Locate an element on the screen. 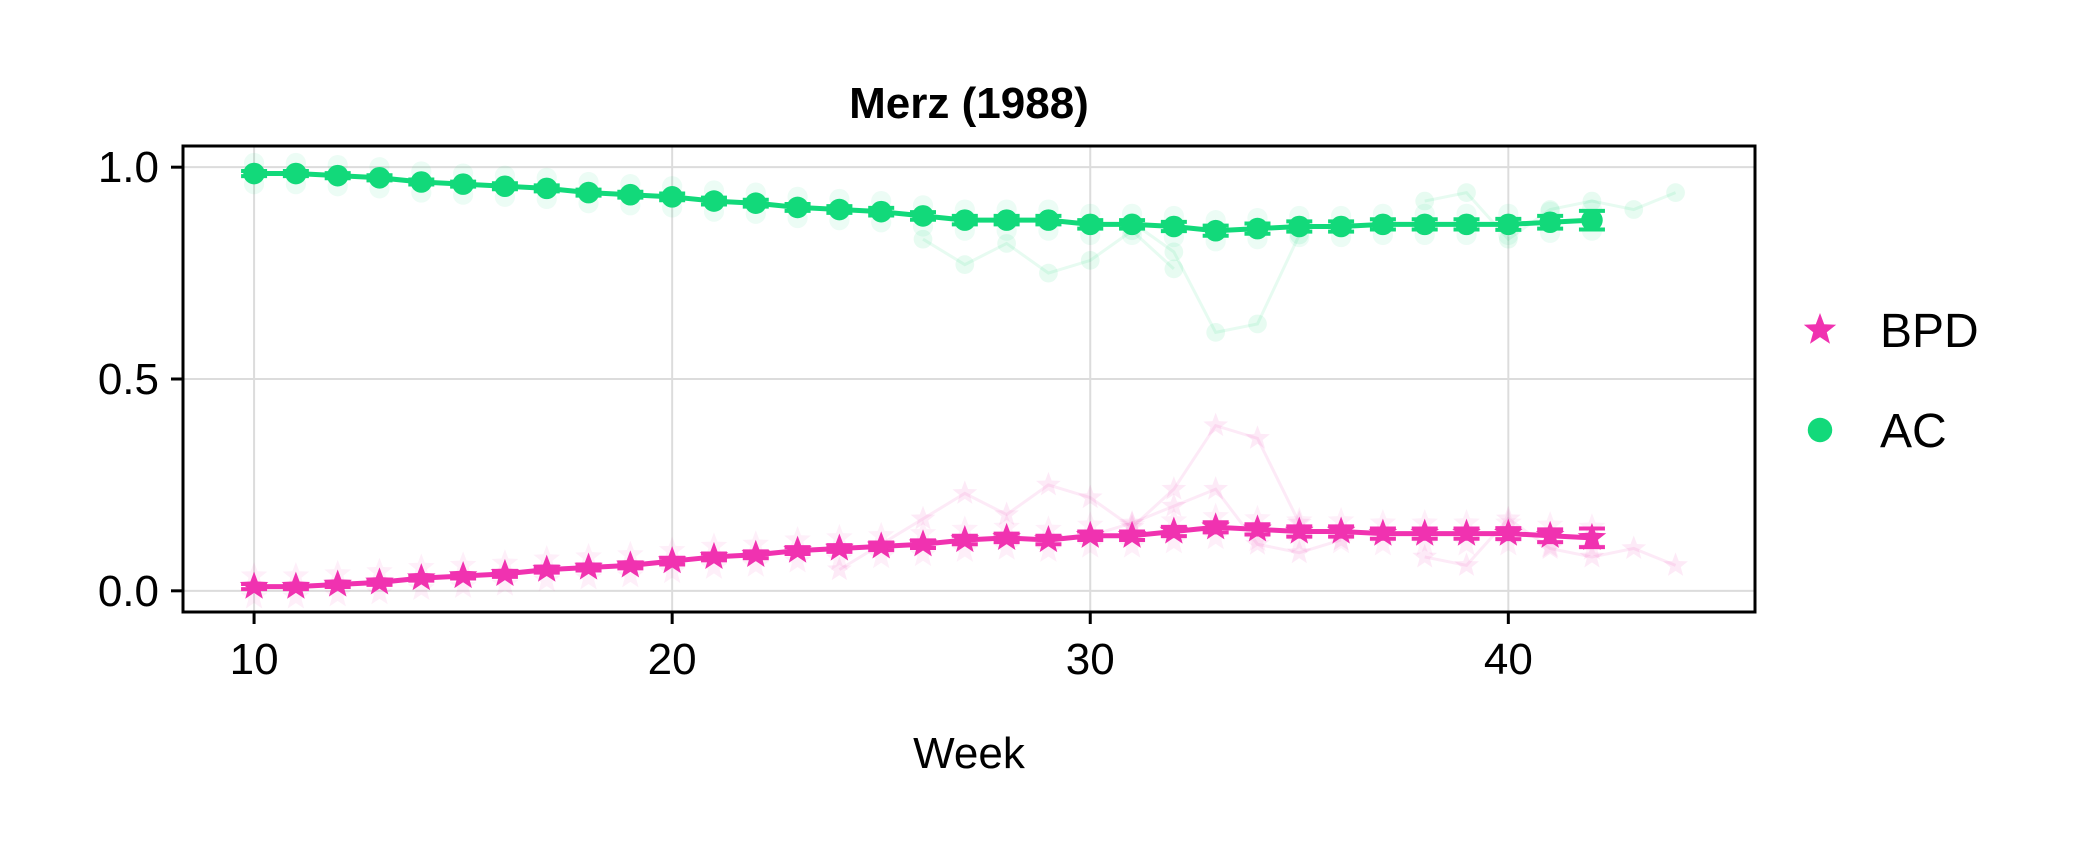  legend-ac-marker is located at coordinates (1820, 430).